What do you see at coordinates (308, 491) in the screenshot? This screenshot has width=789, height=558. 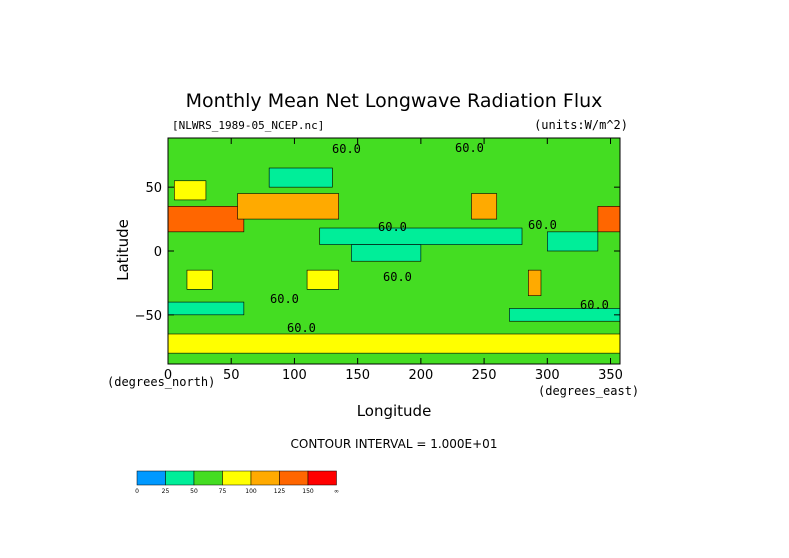 I see `colorbar-level-label: 150` at bounding box center [308, 491].